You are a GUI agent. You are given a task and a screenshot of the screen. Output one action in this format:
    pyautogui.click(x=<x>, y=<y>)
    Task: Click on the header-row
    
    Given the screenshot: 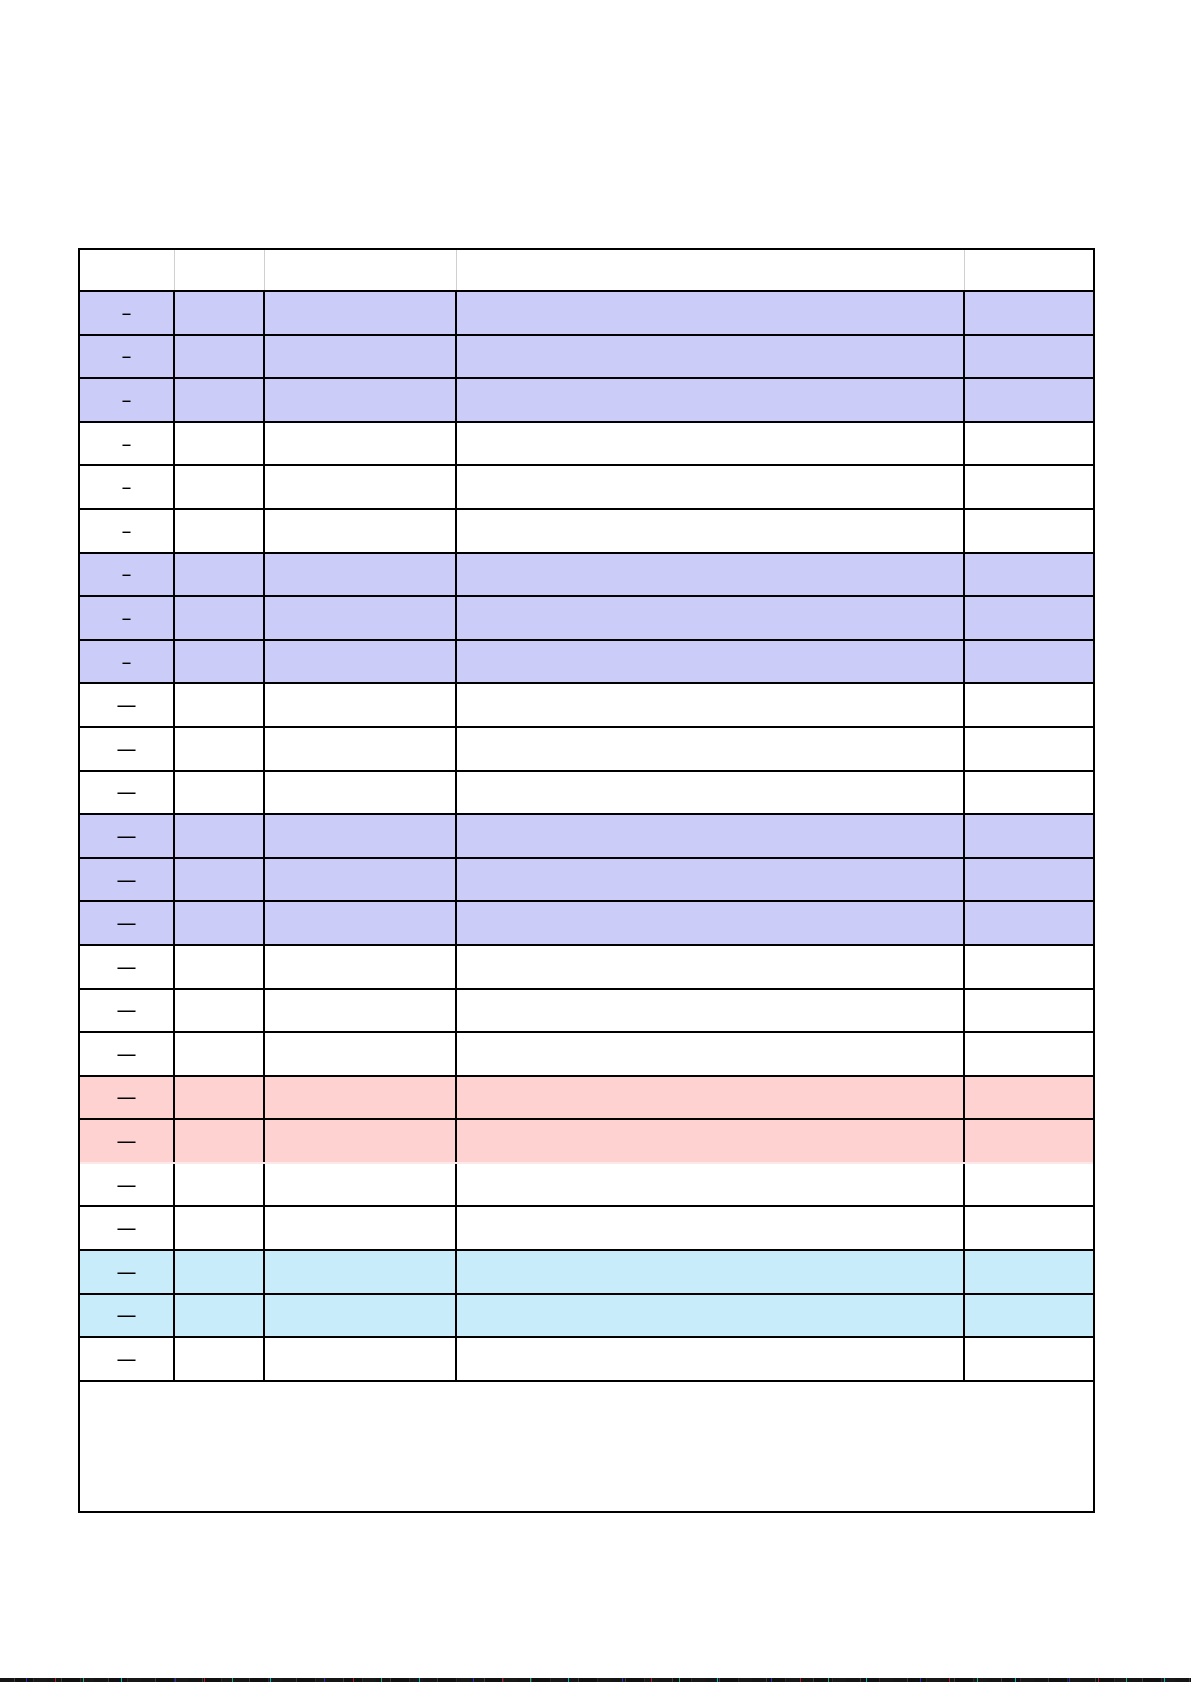 What is the action you would take?
    pyautogui.click(x=586, y=271)
    